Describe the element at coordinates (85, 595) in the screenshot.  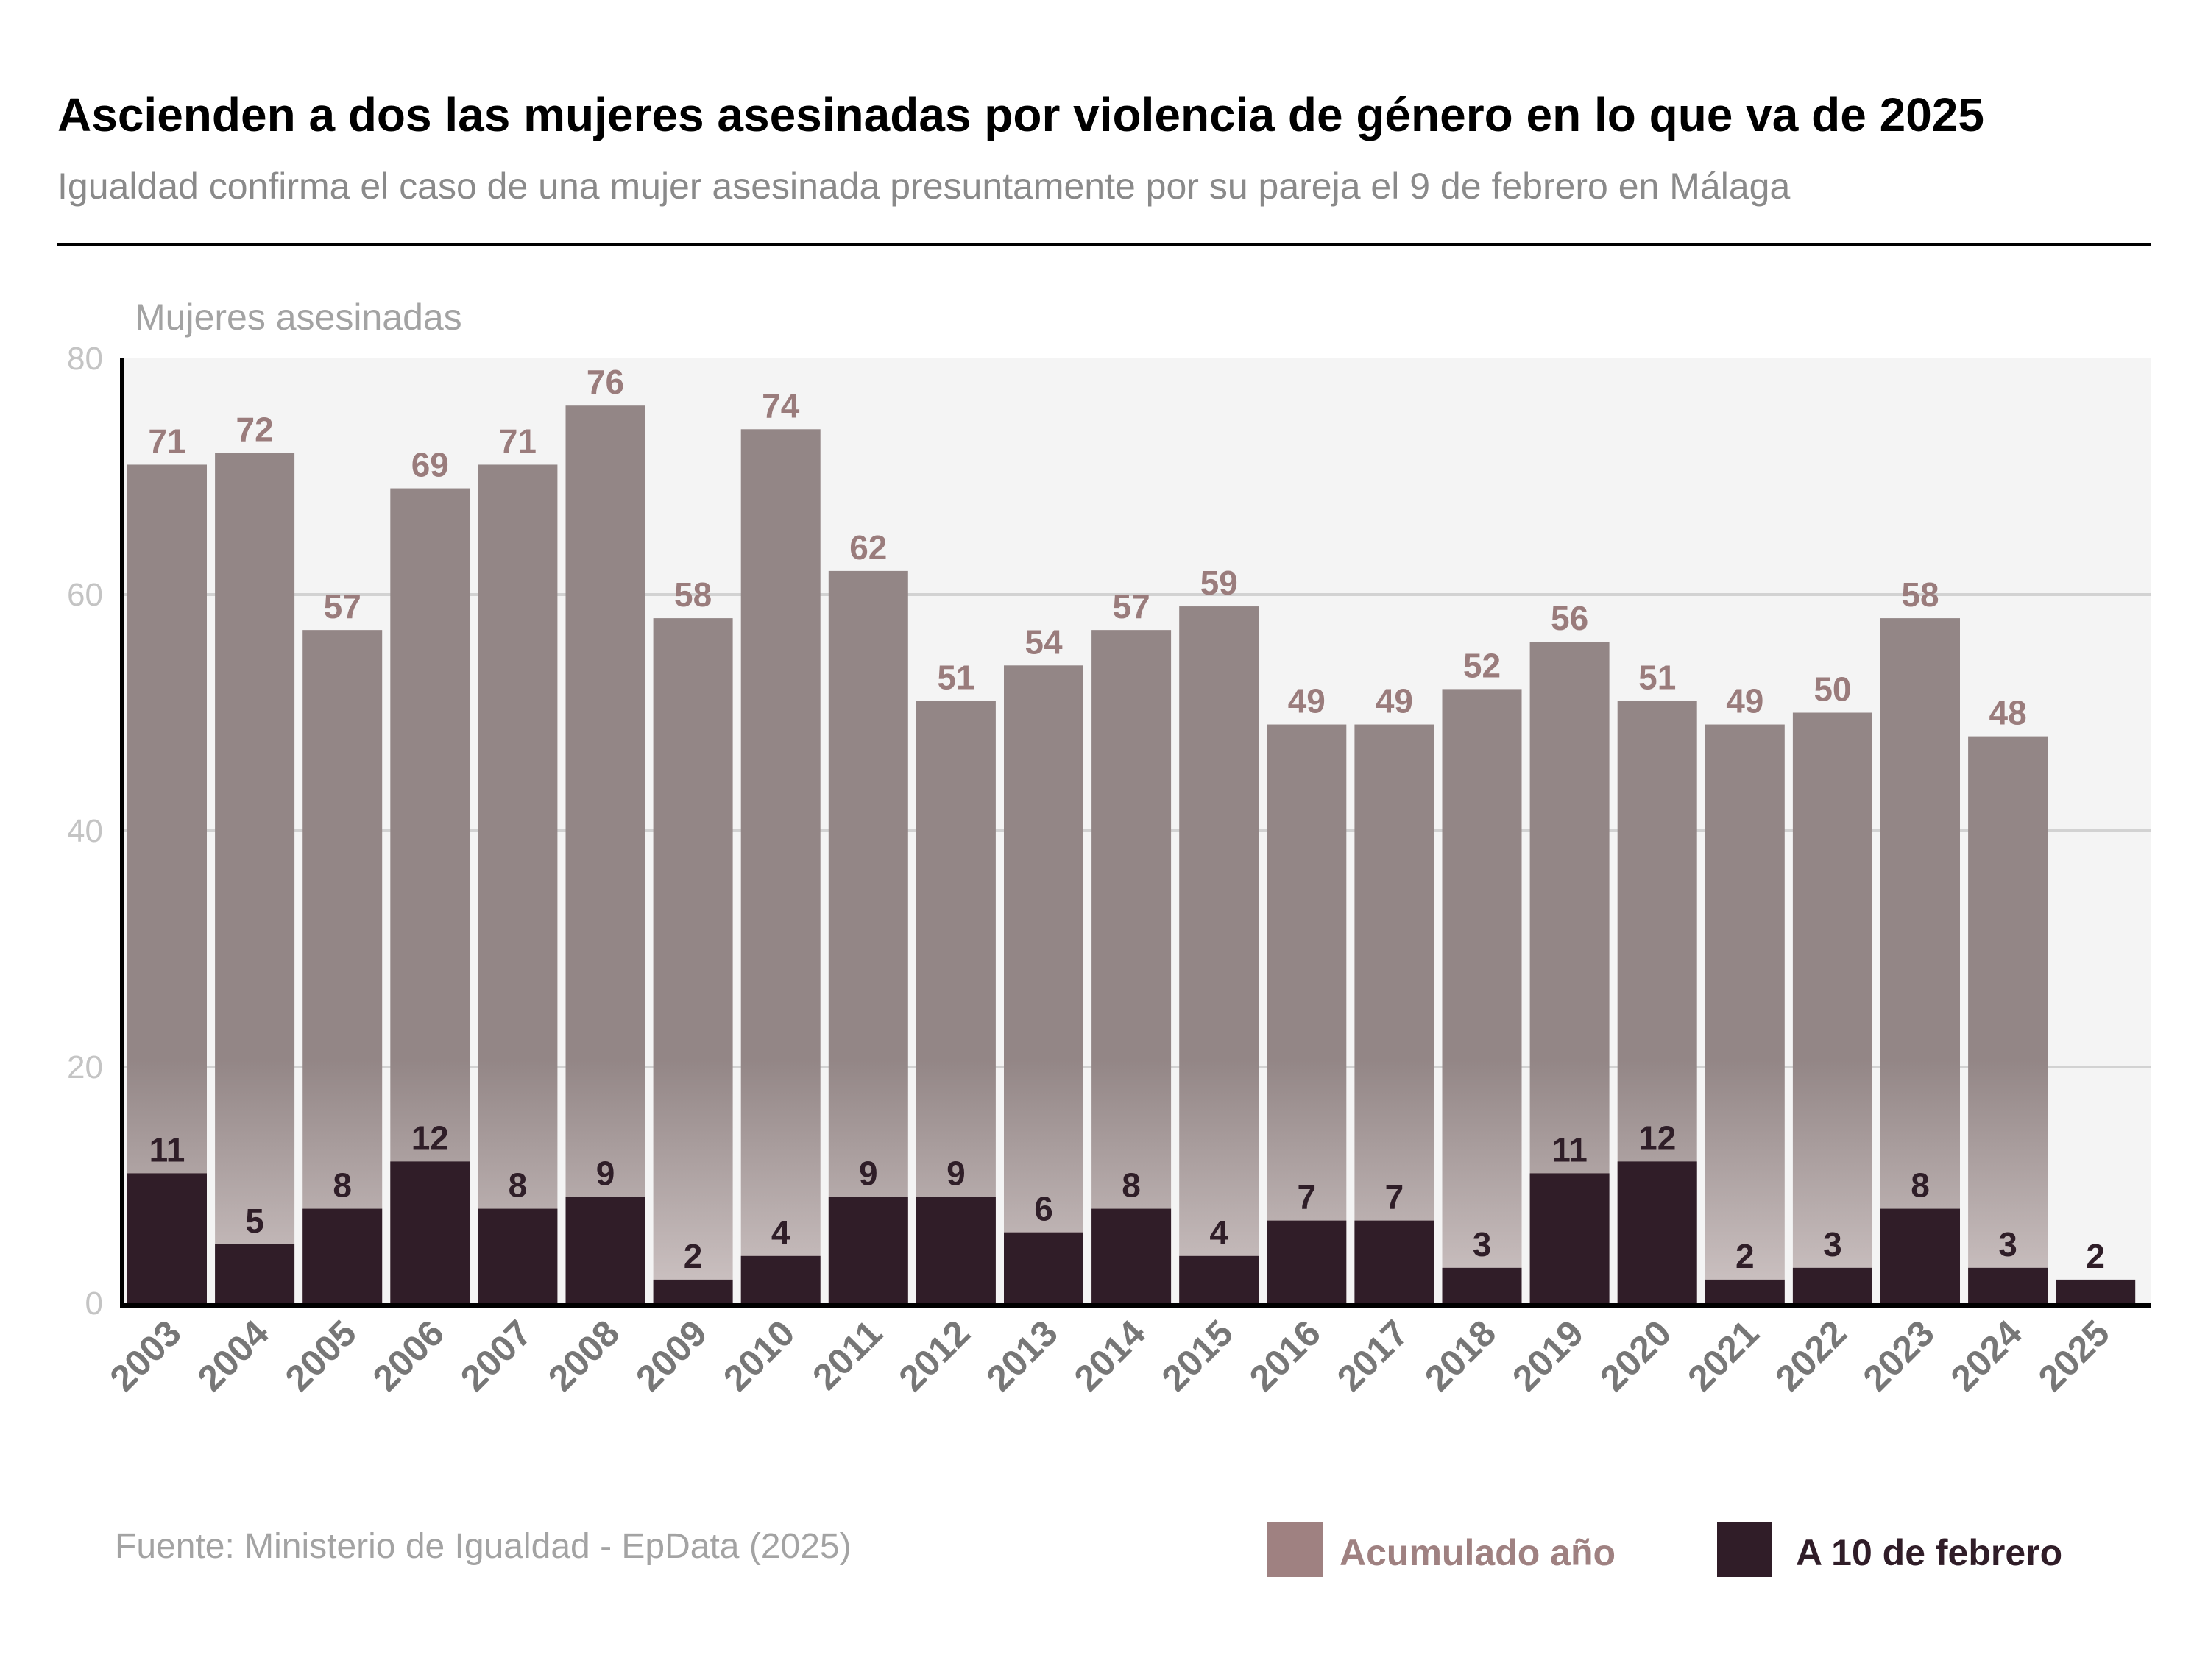
I see `y-tick-label: 60` at that location.